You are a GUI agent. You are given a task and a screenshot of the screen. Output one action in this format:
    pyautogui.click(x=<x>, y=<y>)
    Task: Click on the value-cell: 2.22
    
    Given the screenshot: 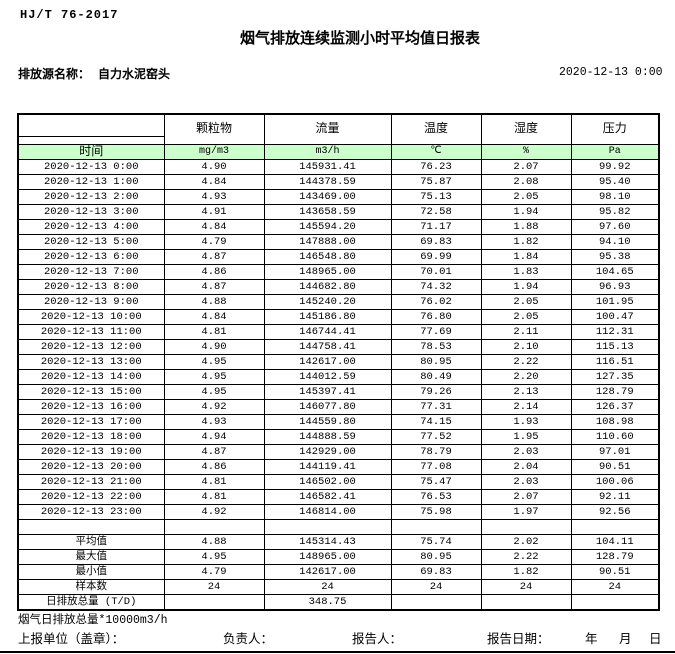 What is the action you would take?
    pyautogui.click(x=526, y=556)
    